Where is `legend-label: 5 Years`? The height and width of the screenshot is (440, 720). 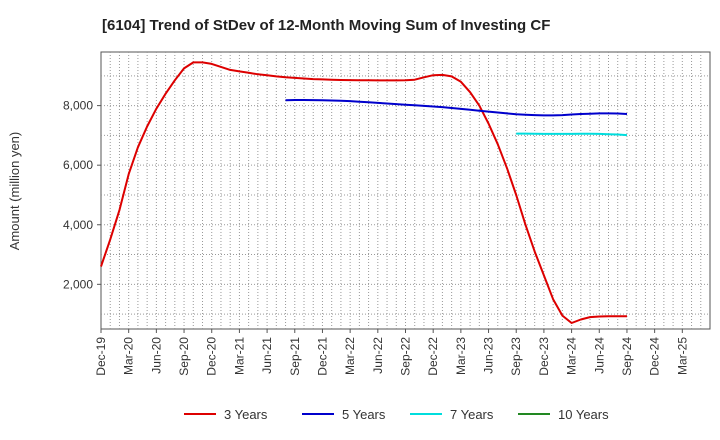 legend-label: 5 Years is located at coordinates (364, 414).